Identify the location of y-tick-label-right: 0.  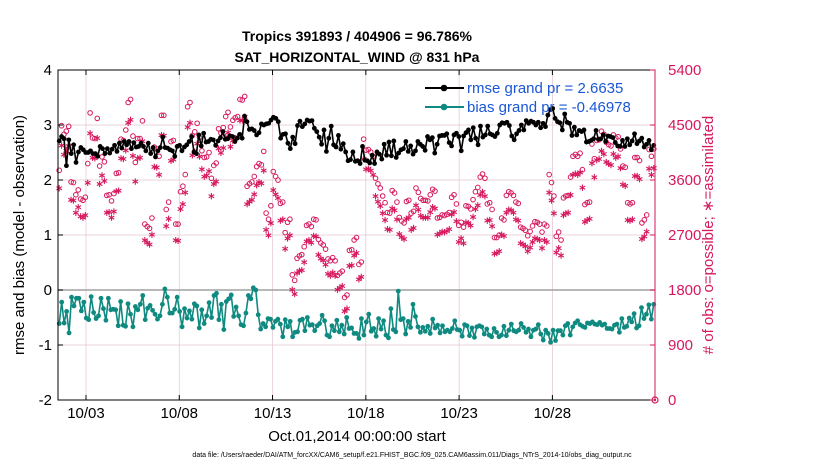
(672, 400).